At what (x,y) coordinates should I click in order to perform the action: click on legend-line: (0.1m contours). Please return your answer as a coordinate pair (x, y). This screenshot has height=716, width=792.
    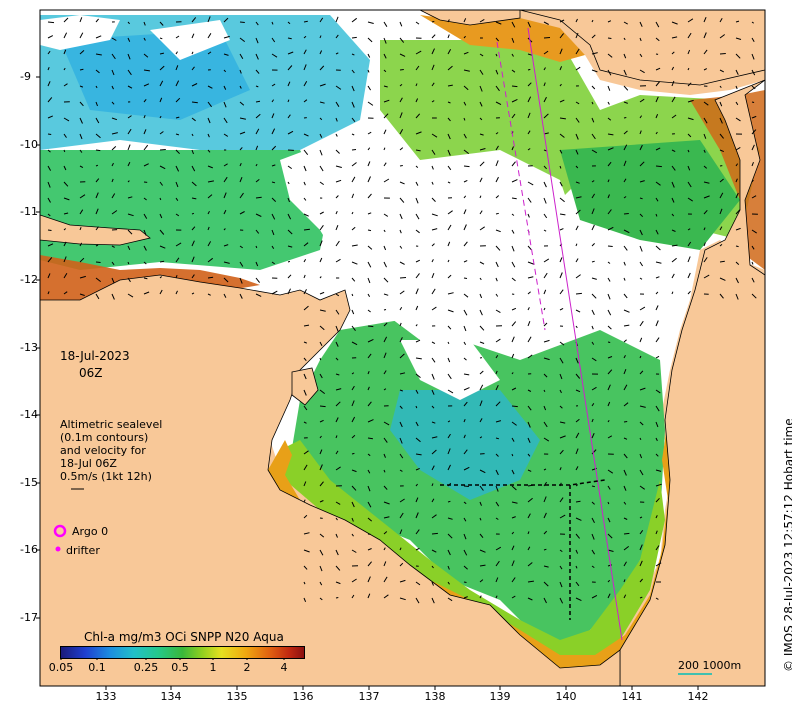
    Looking at the image, I should click on (104, 437).